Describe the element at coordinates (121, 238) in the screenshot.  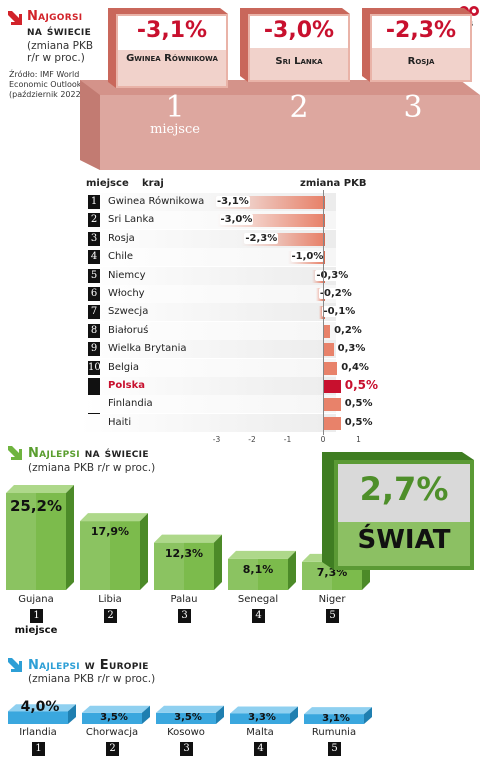
I see `table-country: Rosja` at that location.